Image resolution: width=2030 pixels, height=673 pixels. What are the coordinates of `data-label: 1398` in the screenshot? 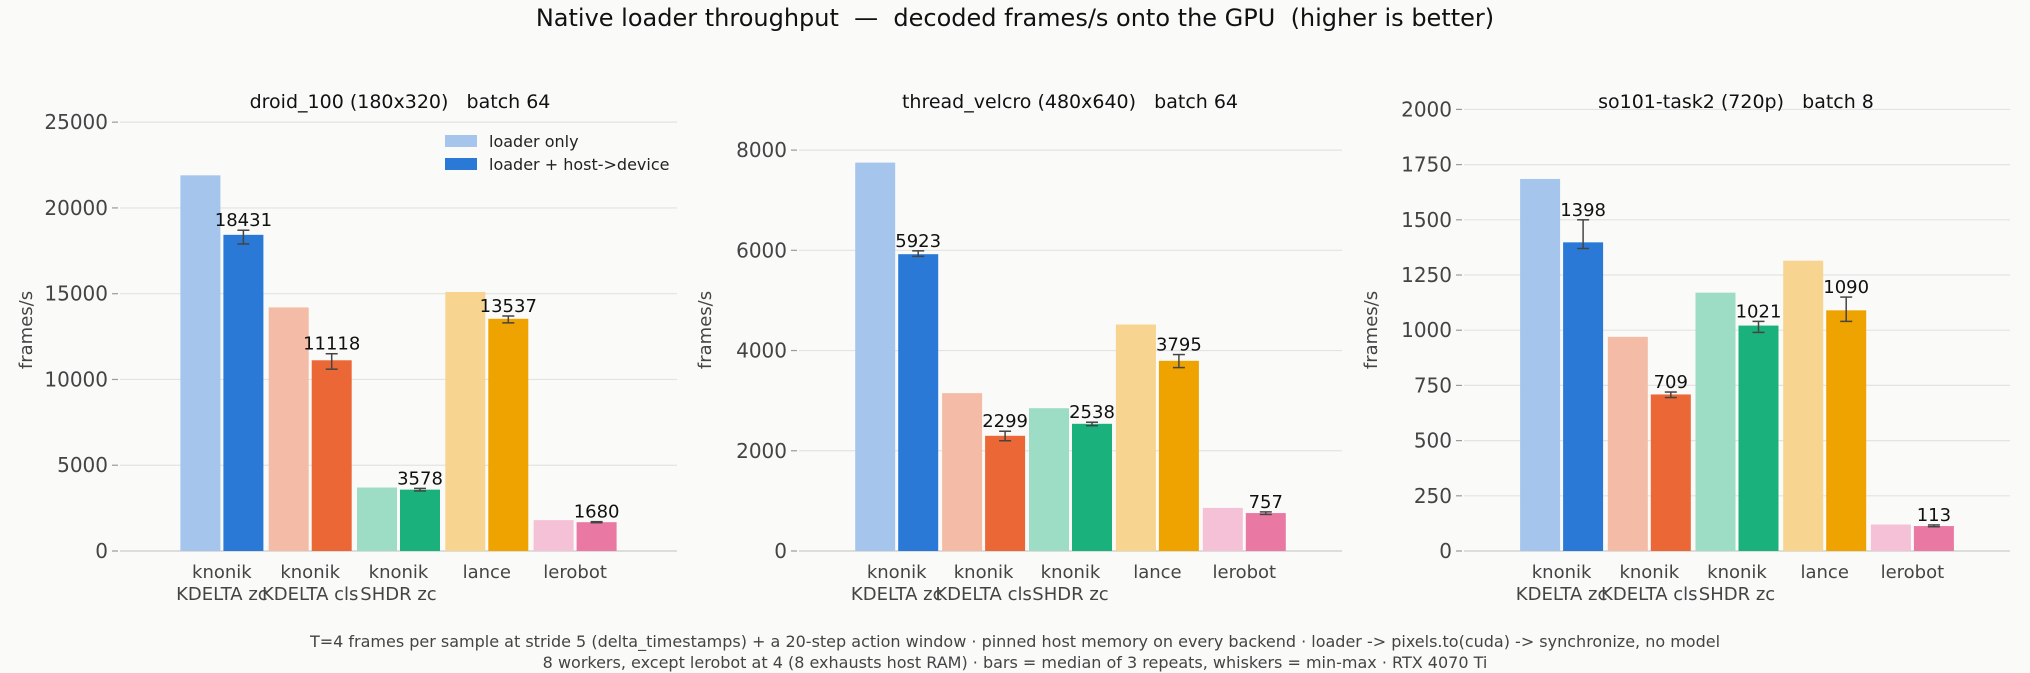 It's located at (1583, 210).